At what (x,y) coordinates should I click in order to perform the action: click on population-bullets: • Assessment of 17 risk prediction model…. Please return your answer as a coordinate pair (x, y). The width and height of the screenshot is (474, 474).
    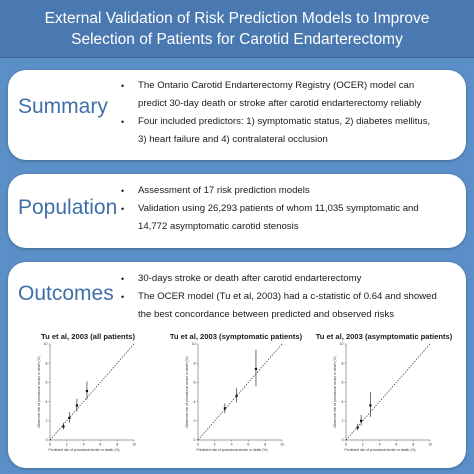
    Looking at the image, I should click on (291, 209).